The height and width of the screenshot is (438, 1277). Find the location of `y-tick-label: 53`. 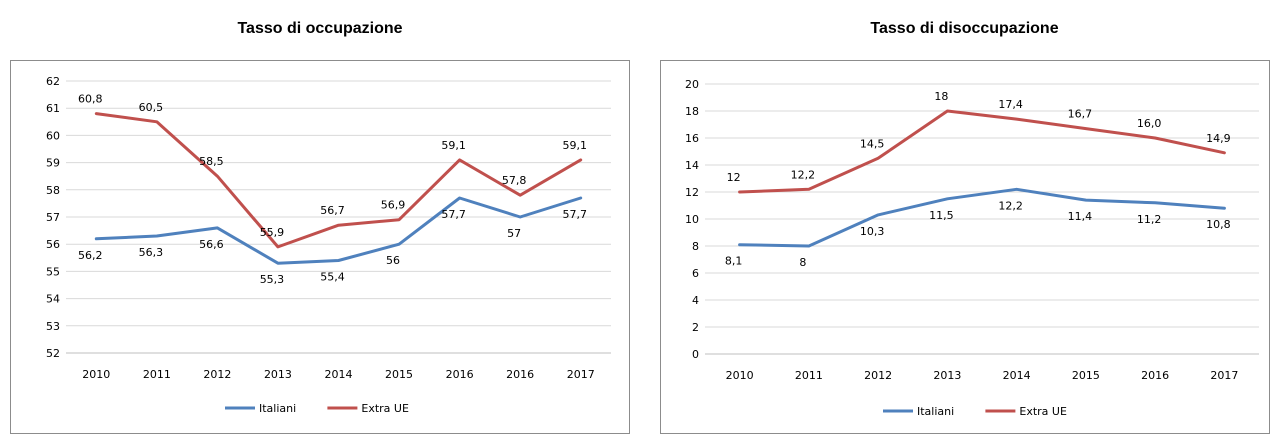

y-tick-label: 53 is located at coordinates (53, 326).